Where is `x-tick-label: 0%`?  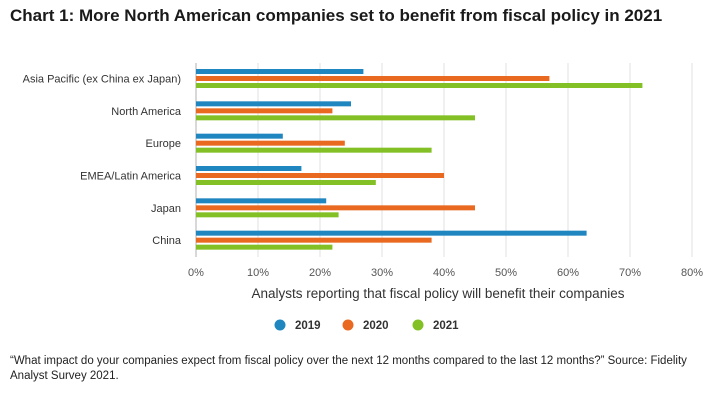
x-tick-label: 0% is located at coordinates (196, 273).